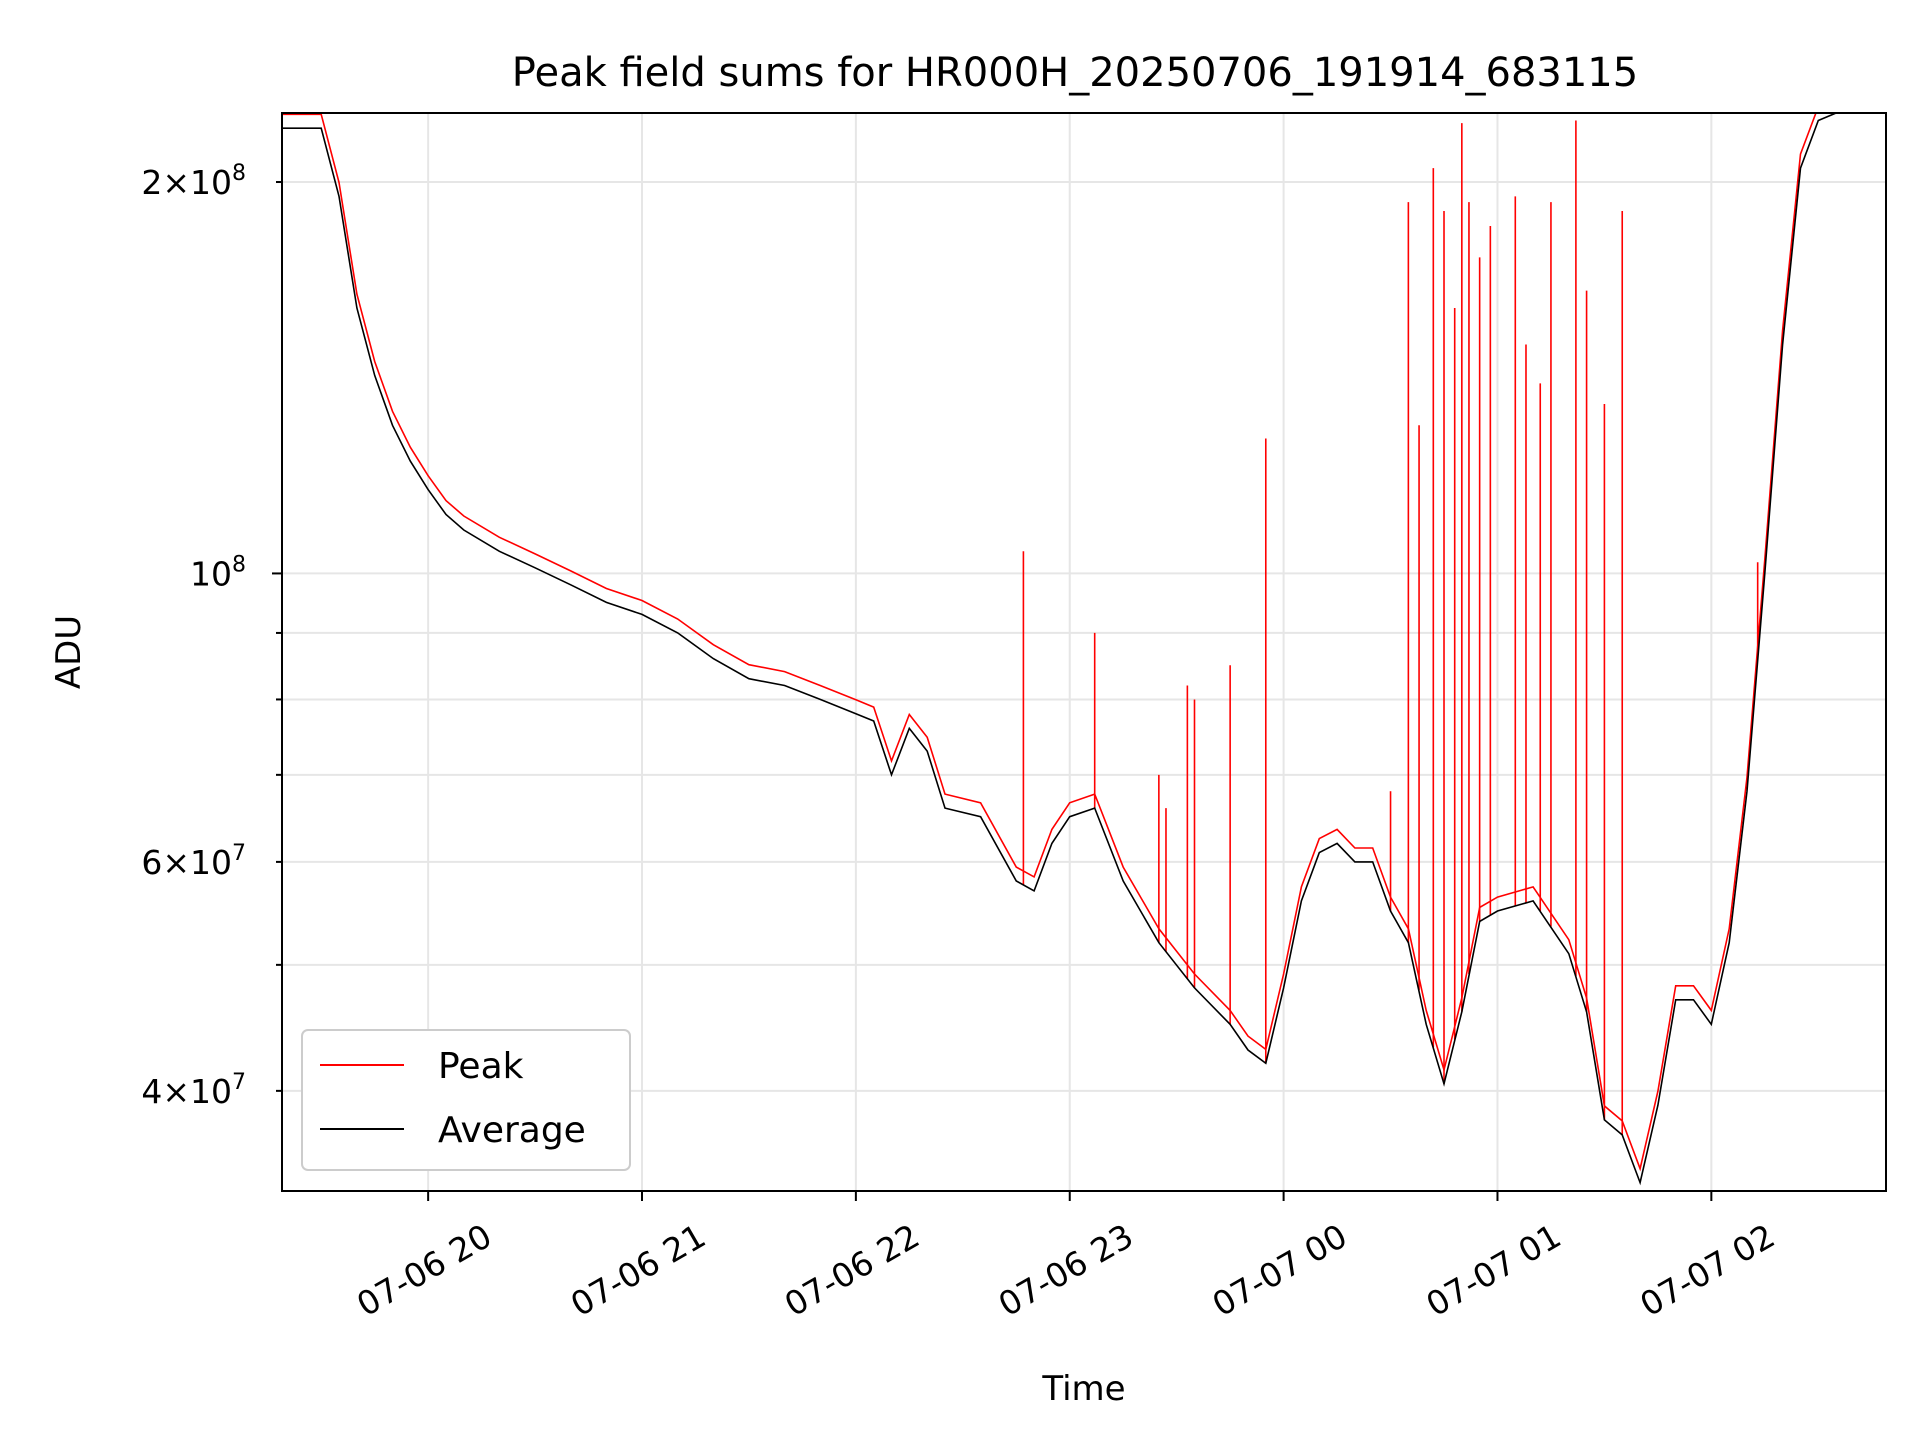 Image resolution: width=1920 pixels, height=1445 pixels. I want to click on legend-peak-label: Peak, so click(481, 1066).